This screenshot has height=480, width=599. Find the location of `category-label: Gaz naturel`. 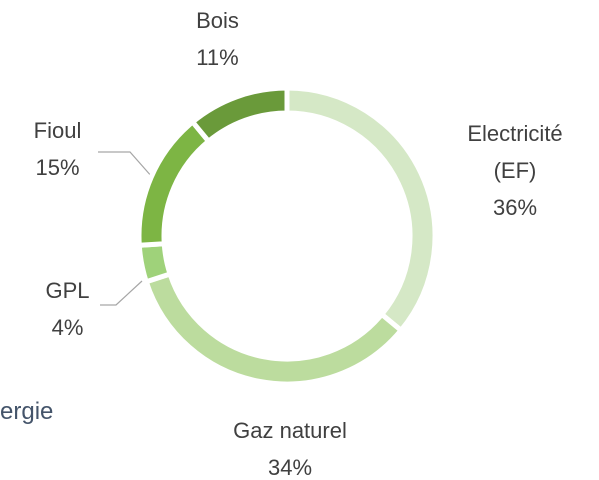

category-label: Gaz naturel is located at coordinates (290, 430).